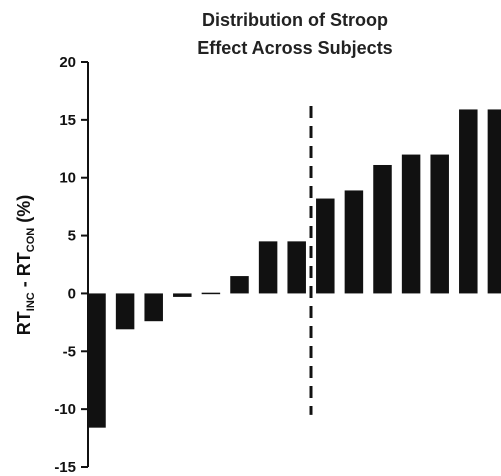 This screenshot has height=476, width=501. I want to click on chart-title-line-1: Distribution of Stroop, so click(295, 20).